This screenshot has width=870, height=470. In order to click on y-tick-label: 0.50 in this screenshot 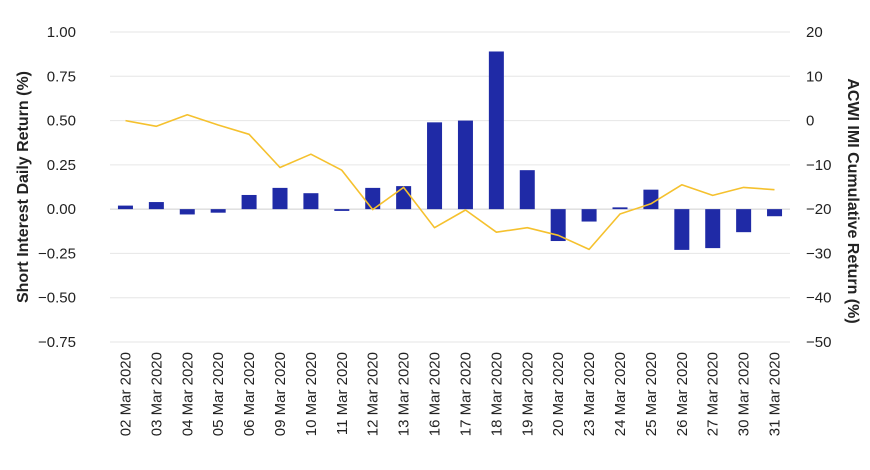, I will do `click(61, 121)`.